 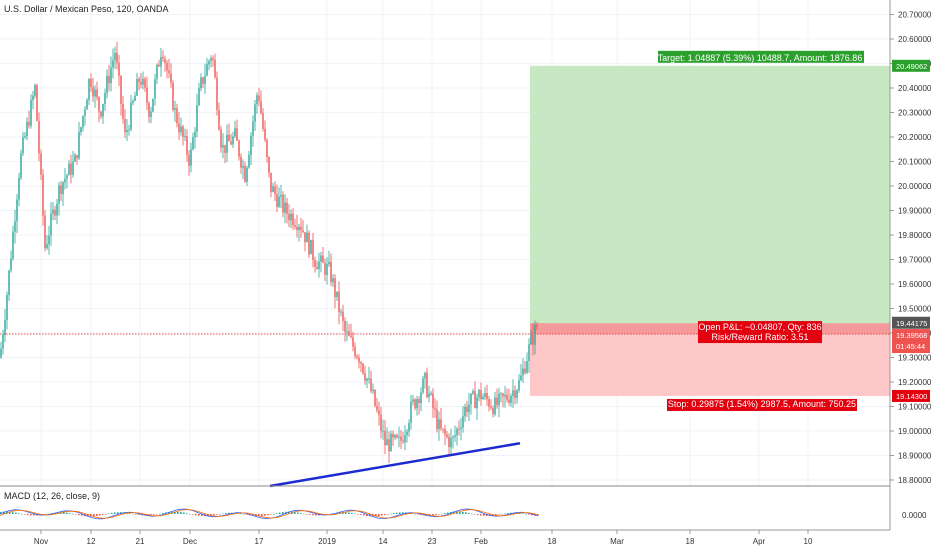 What do you see at coordinates (759, 327) in the screenshot?
I see `pnl-info: Open P&L: −0.04807, Qty: 836` at bounding box center [759, 327].